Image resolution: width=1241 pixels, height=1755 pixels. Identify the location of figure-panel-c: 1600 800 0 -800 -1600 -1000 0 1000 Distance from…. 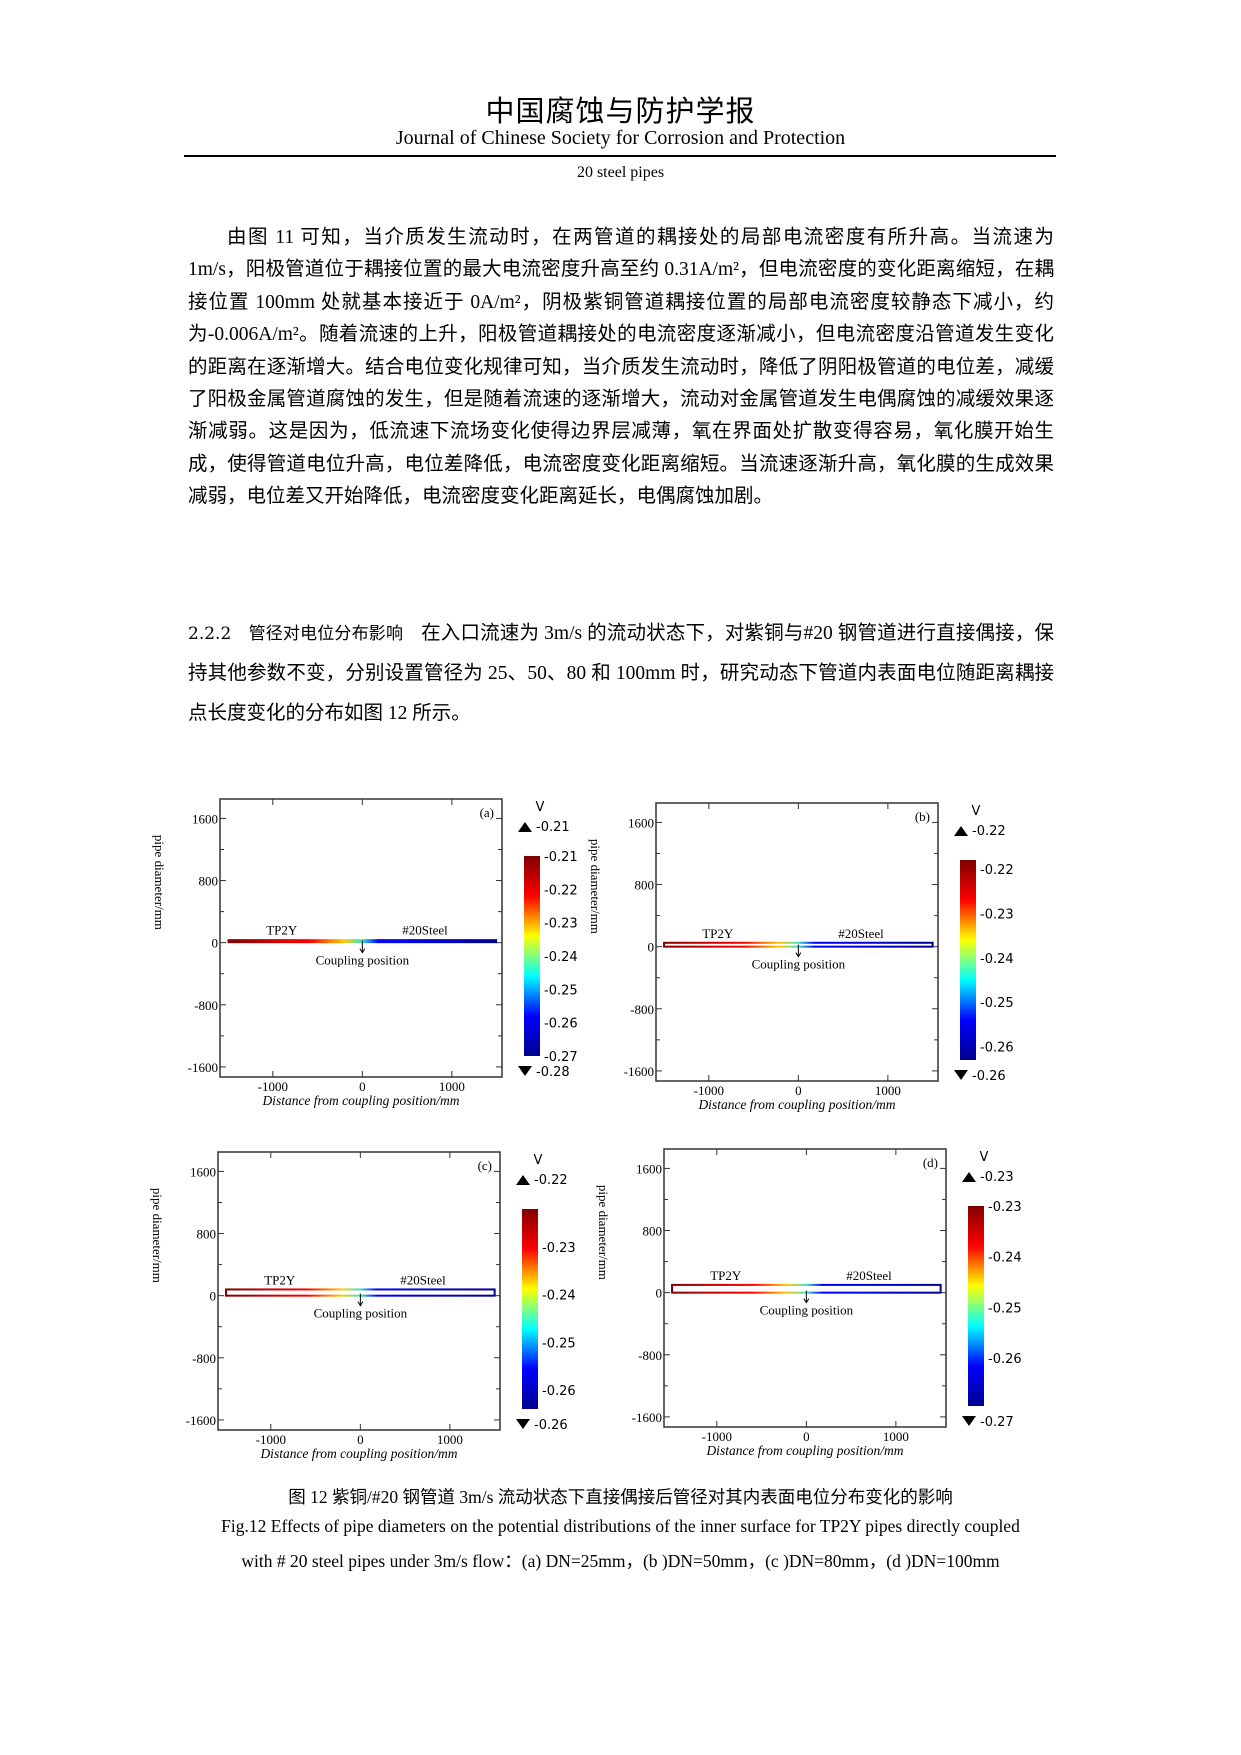
(378, 1291).